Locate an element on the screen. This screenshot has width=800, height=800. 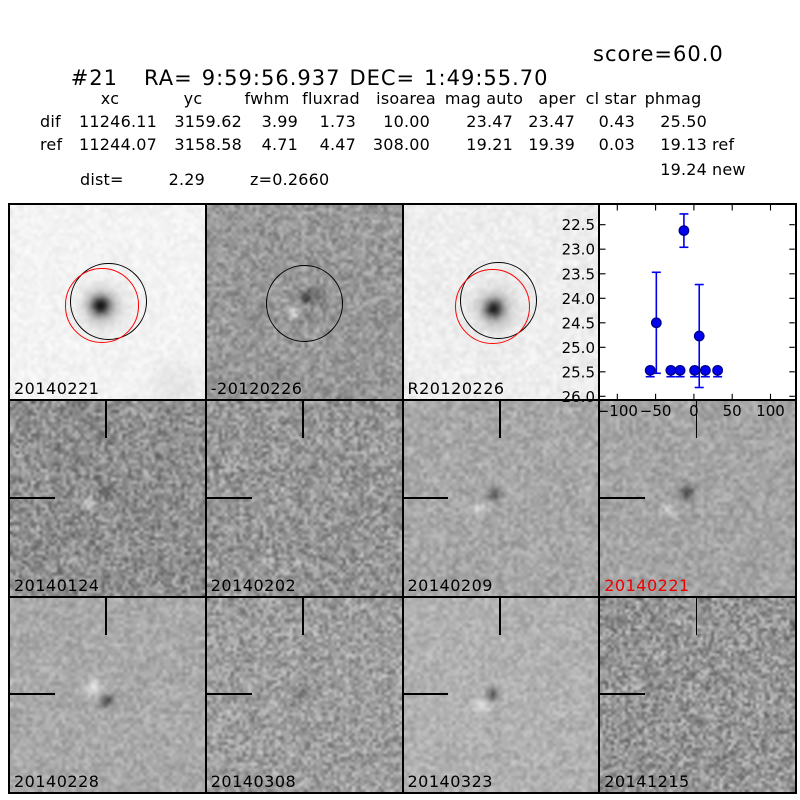
dist-label: dist= is located at coordinates (102, 179).